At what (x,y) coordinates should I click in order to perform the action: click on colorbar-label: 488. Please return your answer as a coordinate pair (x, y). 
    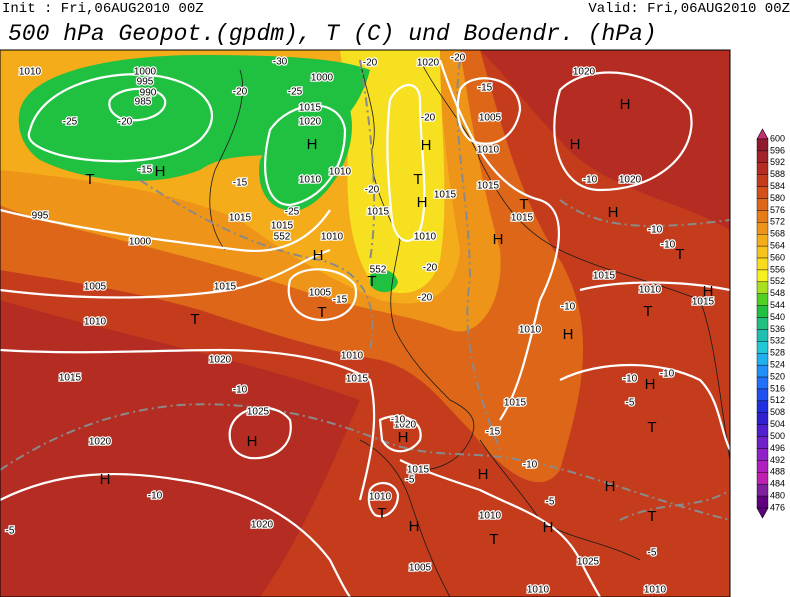
    Looking at the image, I should click on (777, 472).